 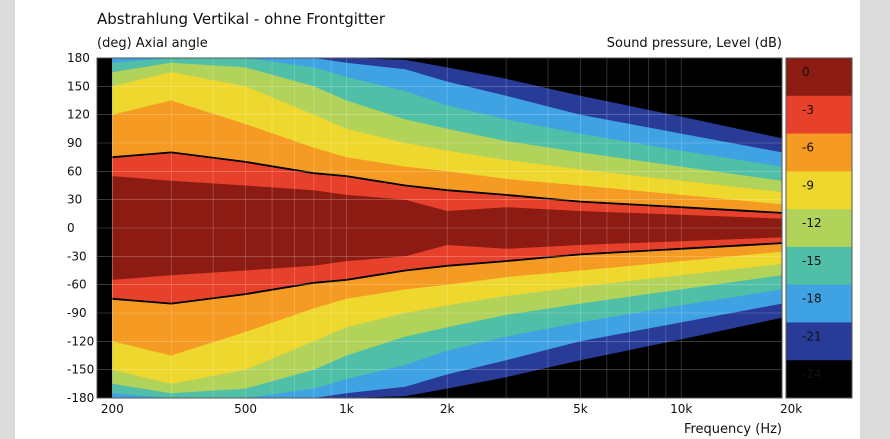 I want to click on y-tick-label: 120, so click(x=78, y=115).